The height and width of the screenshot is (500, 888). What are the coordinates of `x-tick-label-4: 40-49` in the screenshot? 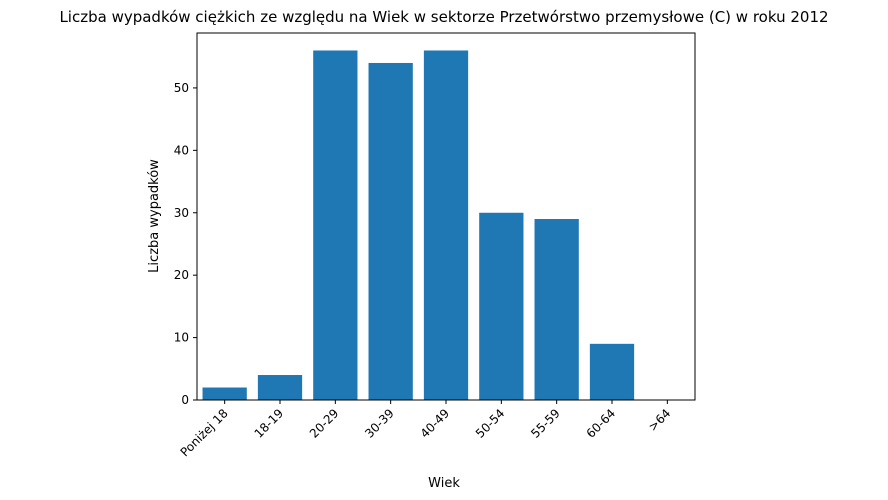 It's located at (435, 423).